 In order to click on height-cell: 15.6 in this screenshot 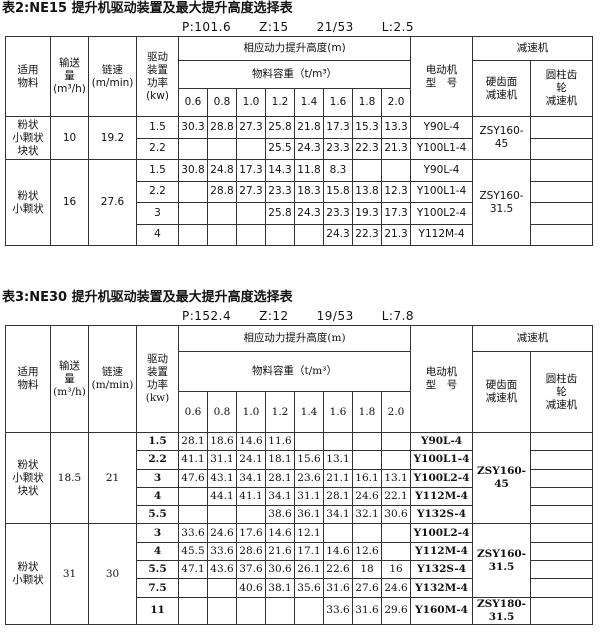, I will do `click(309, 460)`.